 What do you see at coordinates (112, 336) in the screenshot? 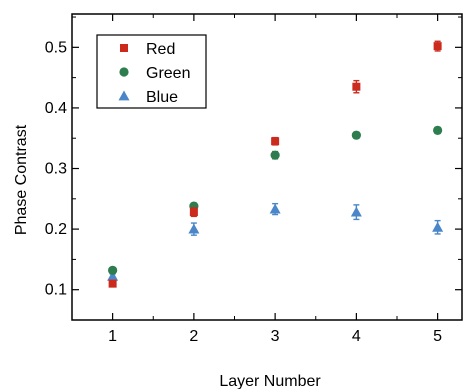
I see `x-tick-label: 1` at bounding box center [112, 336].